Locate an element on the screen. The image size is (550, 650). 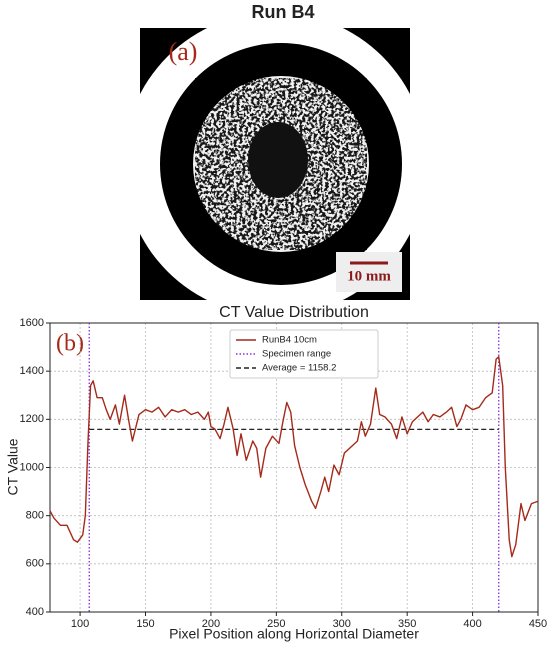
legend-label: Average = 1158.2 is located at coordinates (299, 368).